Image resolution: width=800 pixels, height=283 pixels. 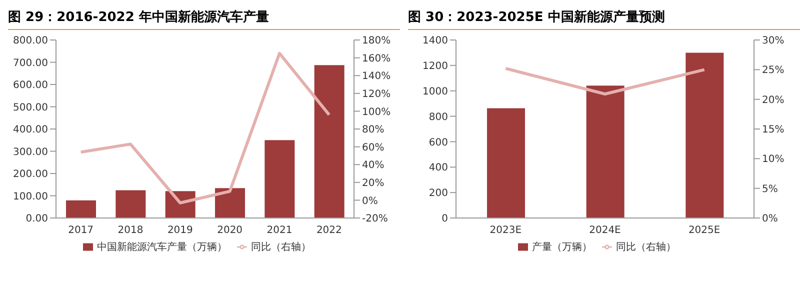 I want to click on x-tick-label: 2025E, so click(x=704, y=230).